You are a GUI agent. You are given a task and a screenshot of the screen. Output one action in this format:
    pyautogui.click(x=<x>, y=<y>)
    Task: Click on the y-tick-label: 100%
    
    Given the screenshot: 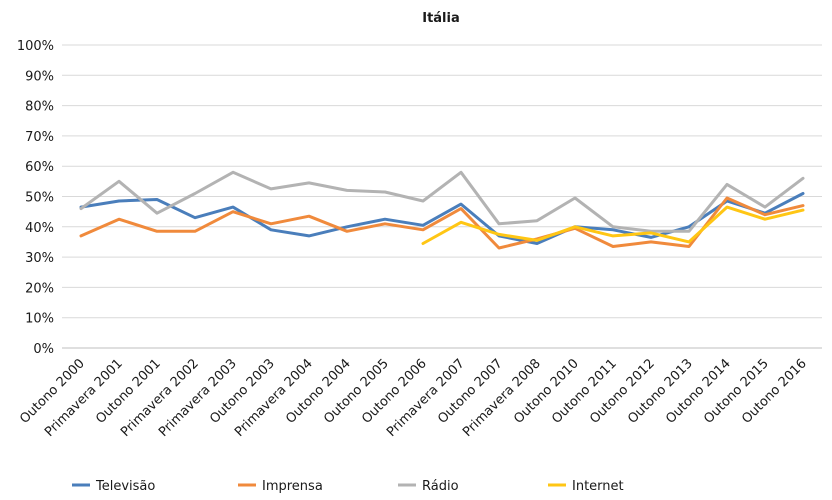 What is the action you would take?
    pyautogui.click(x=35, y=46)
    